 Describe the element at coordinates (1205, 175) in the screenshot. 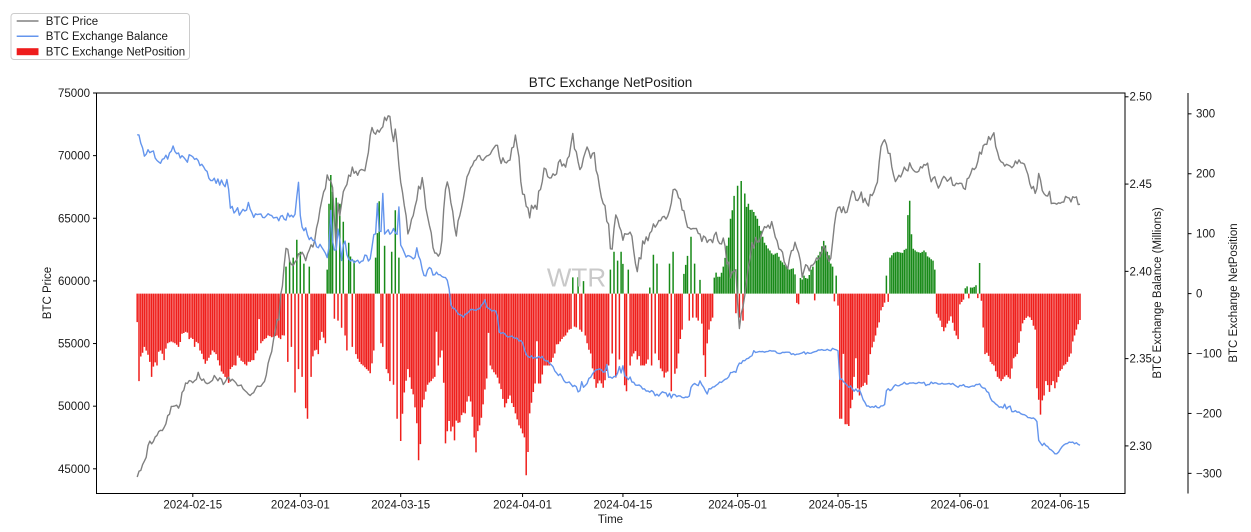

I see `svg-text: 200` at that location.